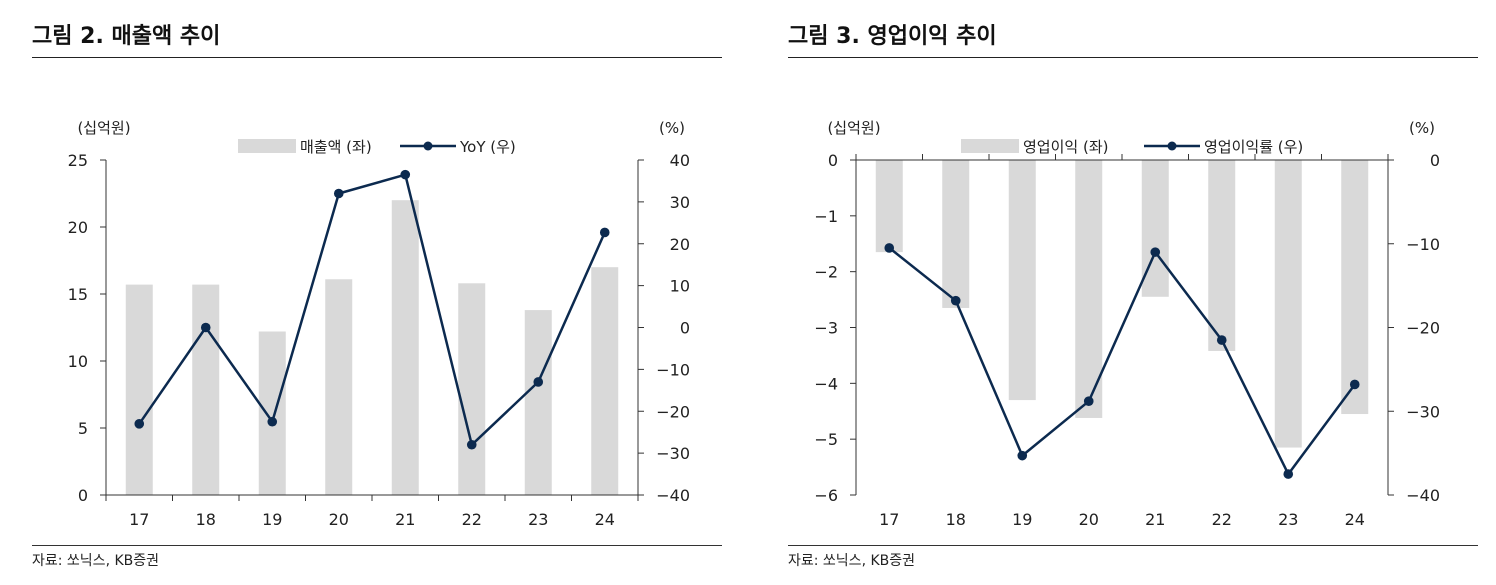 The width and height of the screenshot is (1496, 585). I want to click on left-tick-label: 10, so click(78, 361).